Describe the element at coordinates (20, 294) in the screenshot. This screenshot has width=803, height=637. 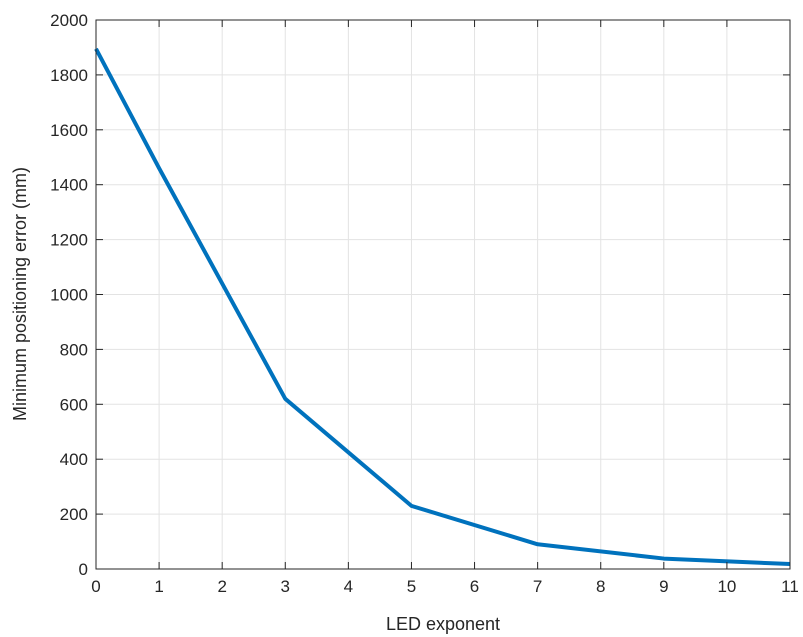
I see `y-axis-label: Minimum positioning error (mm)` at that location.